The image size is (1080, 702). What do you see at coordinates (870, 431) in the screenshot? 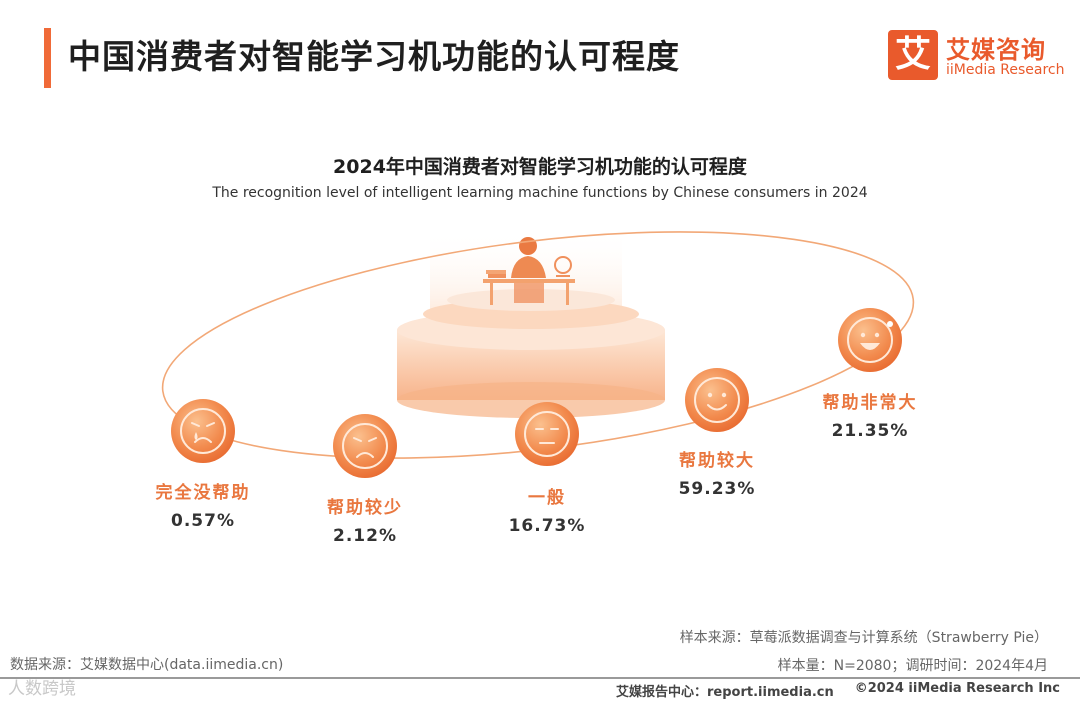
I see `value-label-4: 21.35%` at bounding box center [870, 431].